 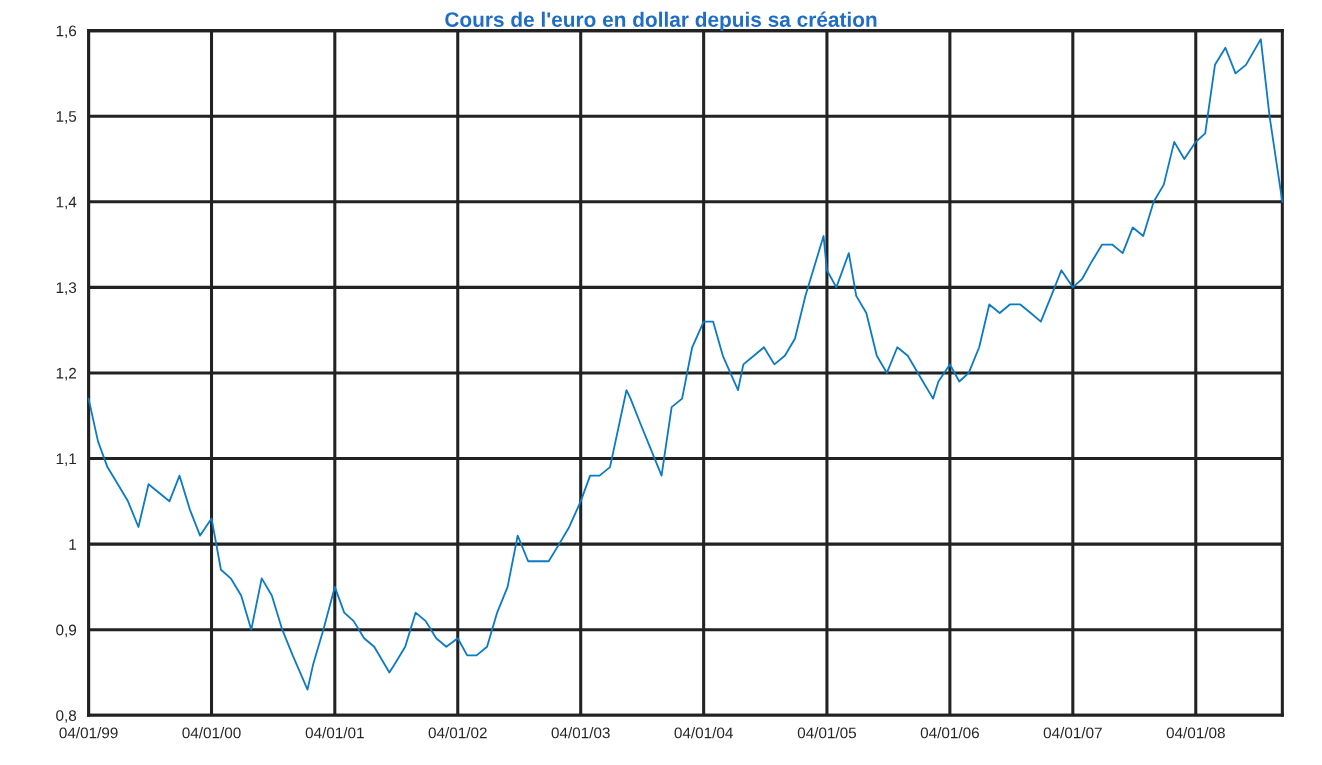 I want to click on y-tick-label: 1,6, so click(x=66, y=32).